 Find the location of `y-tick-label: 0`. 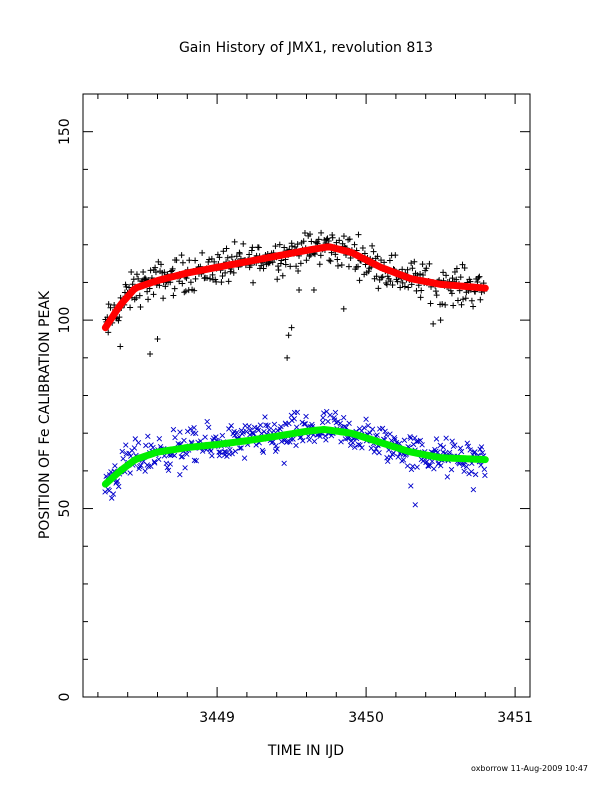

y-tick-label: 0 is located at coordinates (65, 697).